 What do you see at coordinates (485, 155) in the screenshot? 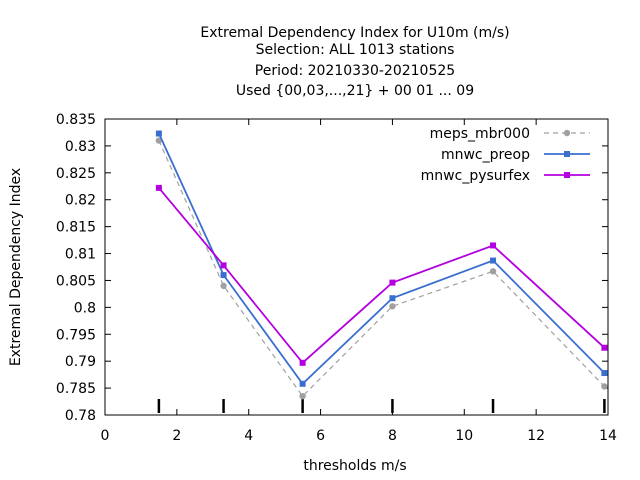
I see `legend-label: mnwc_preop` at bounding box center [485, 155].